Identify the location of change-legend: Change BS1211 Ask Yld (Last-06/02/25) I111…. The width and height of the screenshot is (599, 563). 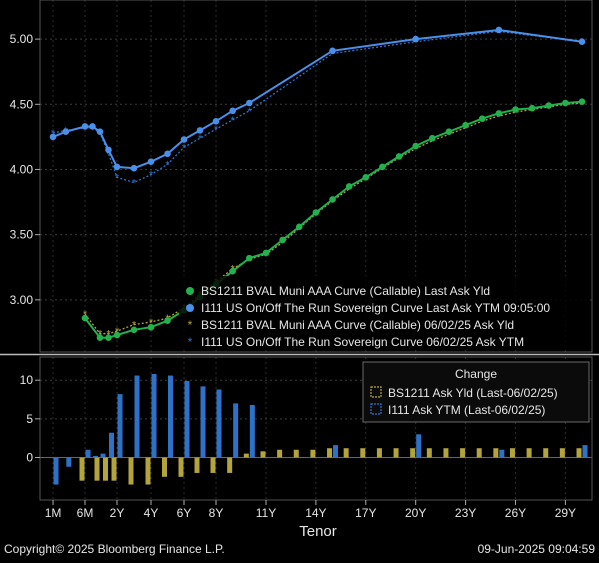
(476, 392).